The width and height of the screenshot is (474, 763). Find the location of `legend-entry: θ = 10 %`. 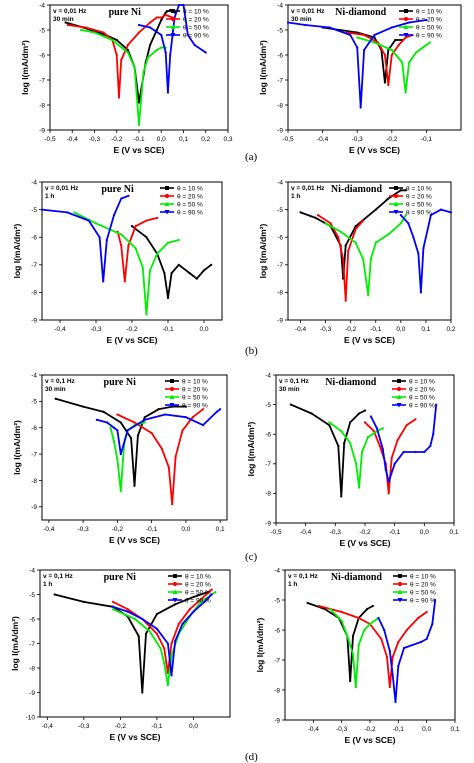

legend-entry: θ = 10 % is located at coordinates (422, 381).